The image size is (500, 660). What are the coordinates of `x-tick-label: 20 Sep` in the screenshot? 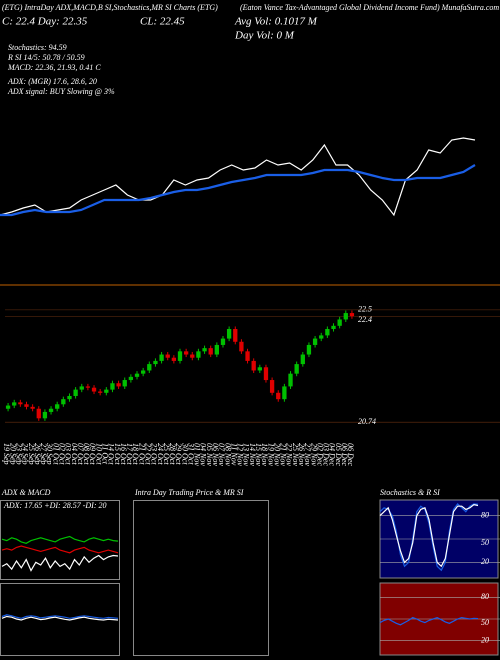 It's located at (12, 454).